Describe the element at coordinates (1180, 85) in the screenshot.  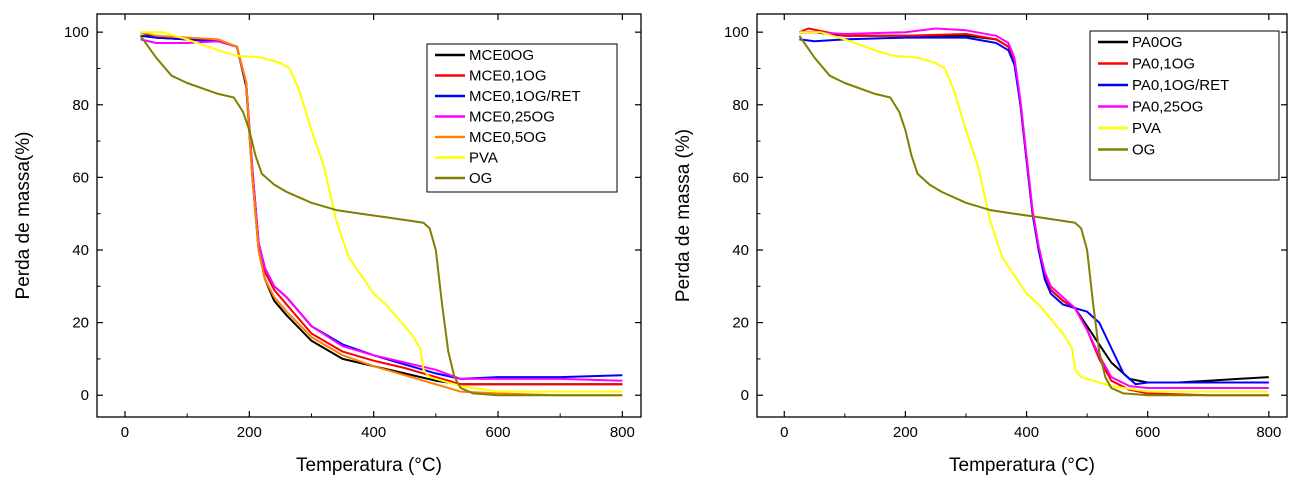
I see `legend-label: PA0,1OG/RET` at that location.